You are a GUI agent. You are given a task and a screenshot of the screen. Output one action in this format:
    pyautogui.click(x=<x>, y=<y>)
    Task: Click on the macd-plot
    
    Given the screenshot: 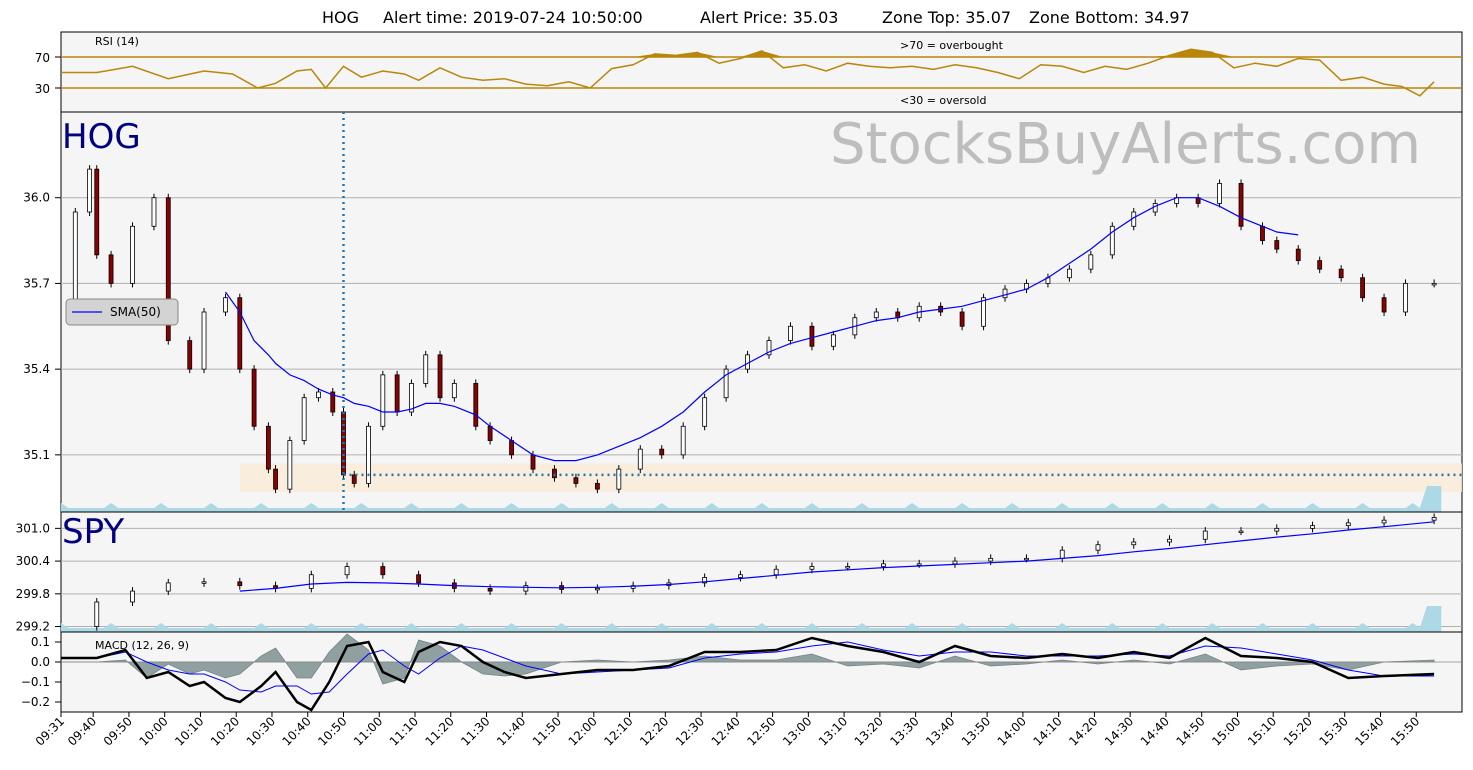 What is the action you would take?
    pyautogui.click(x=761, y=672)
    